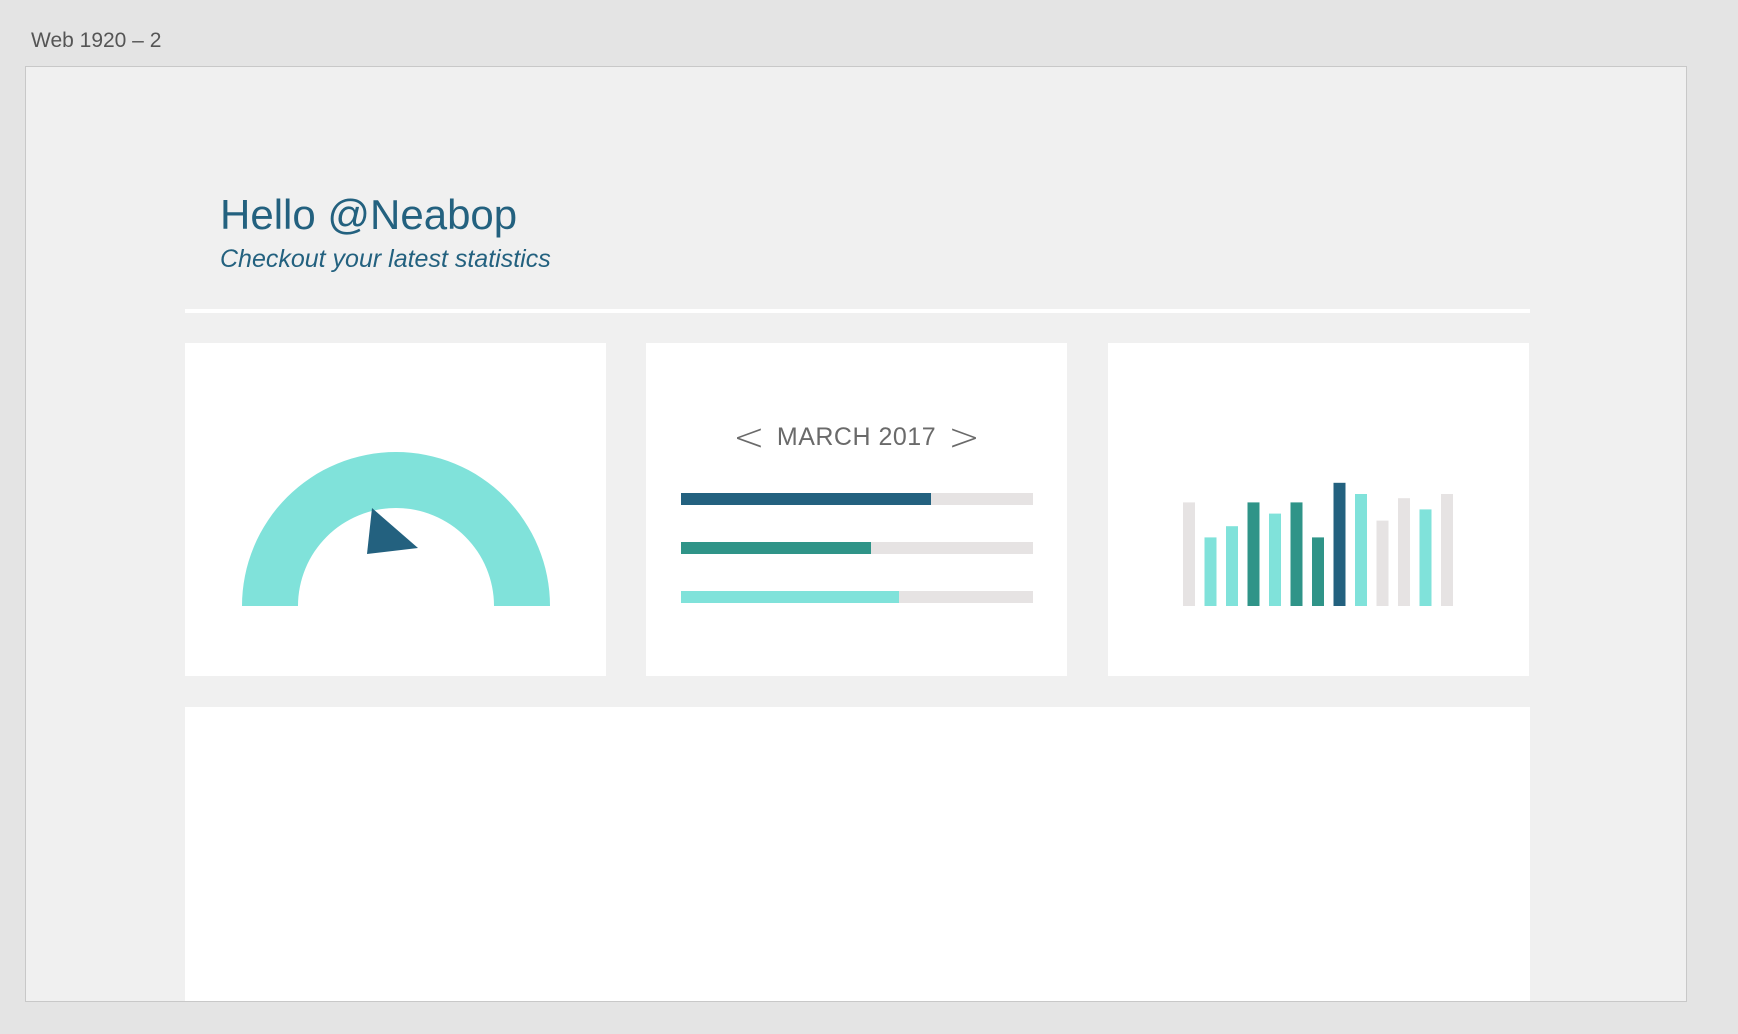 The width and height of the screenshot is (1738, 1034). What do you see at coordinates (96, 40) in the screenshot?
I see `artboard-label: Web 1920 – 2` at bounding box center [96, 40].